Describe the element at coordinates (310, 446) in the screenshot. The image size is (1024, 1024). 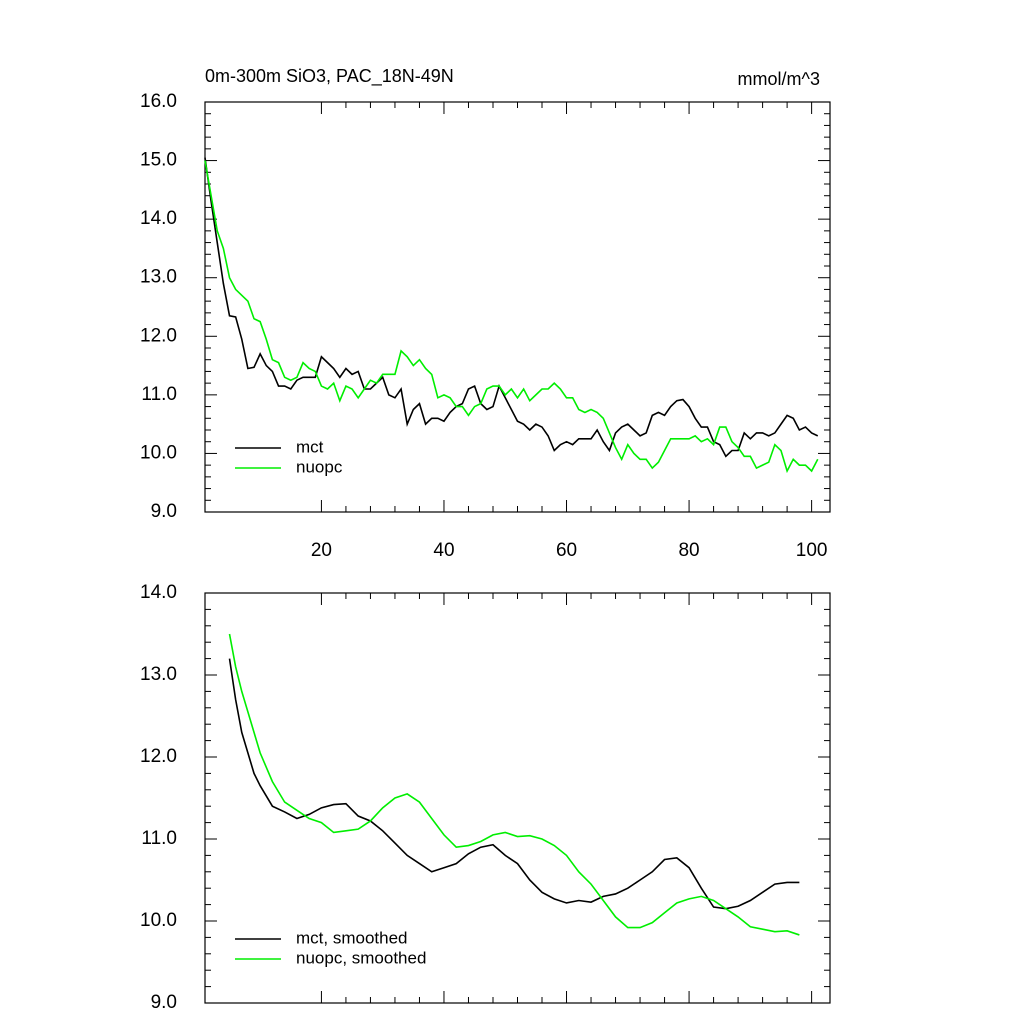
I see `legend-label: mct` at that location.